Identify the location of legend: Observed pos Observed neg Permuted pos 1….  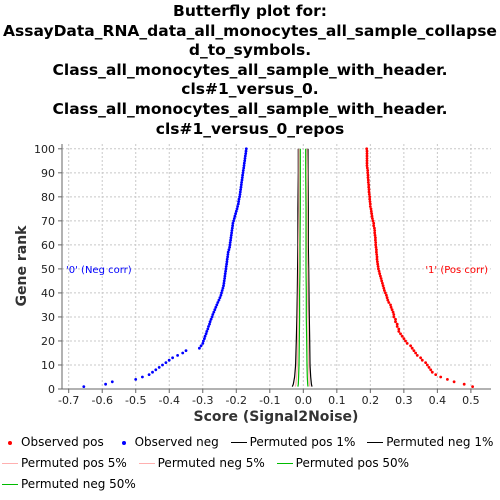
(250, 465).